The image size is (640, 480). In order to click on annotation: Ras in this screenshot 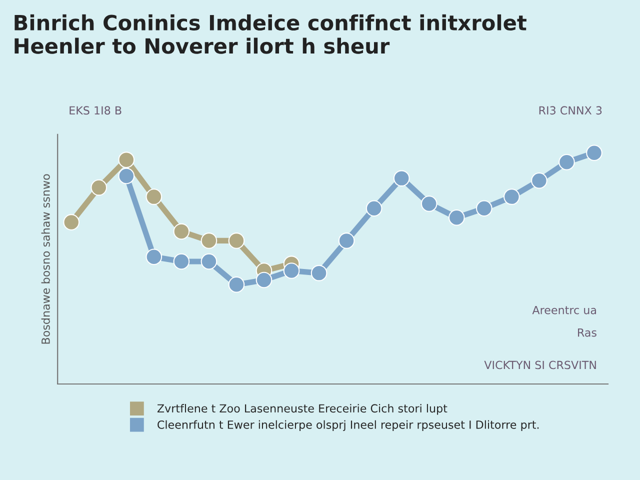, I will do `click(587, 332)`.